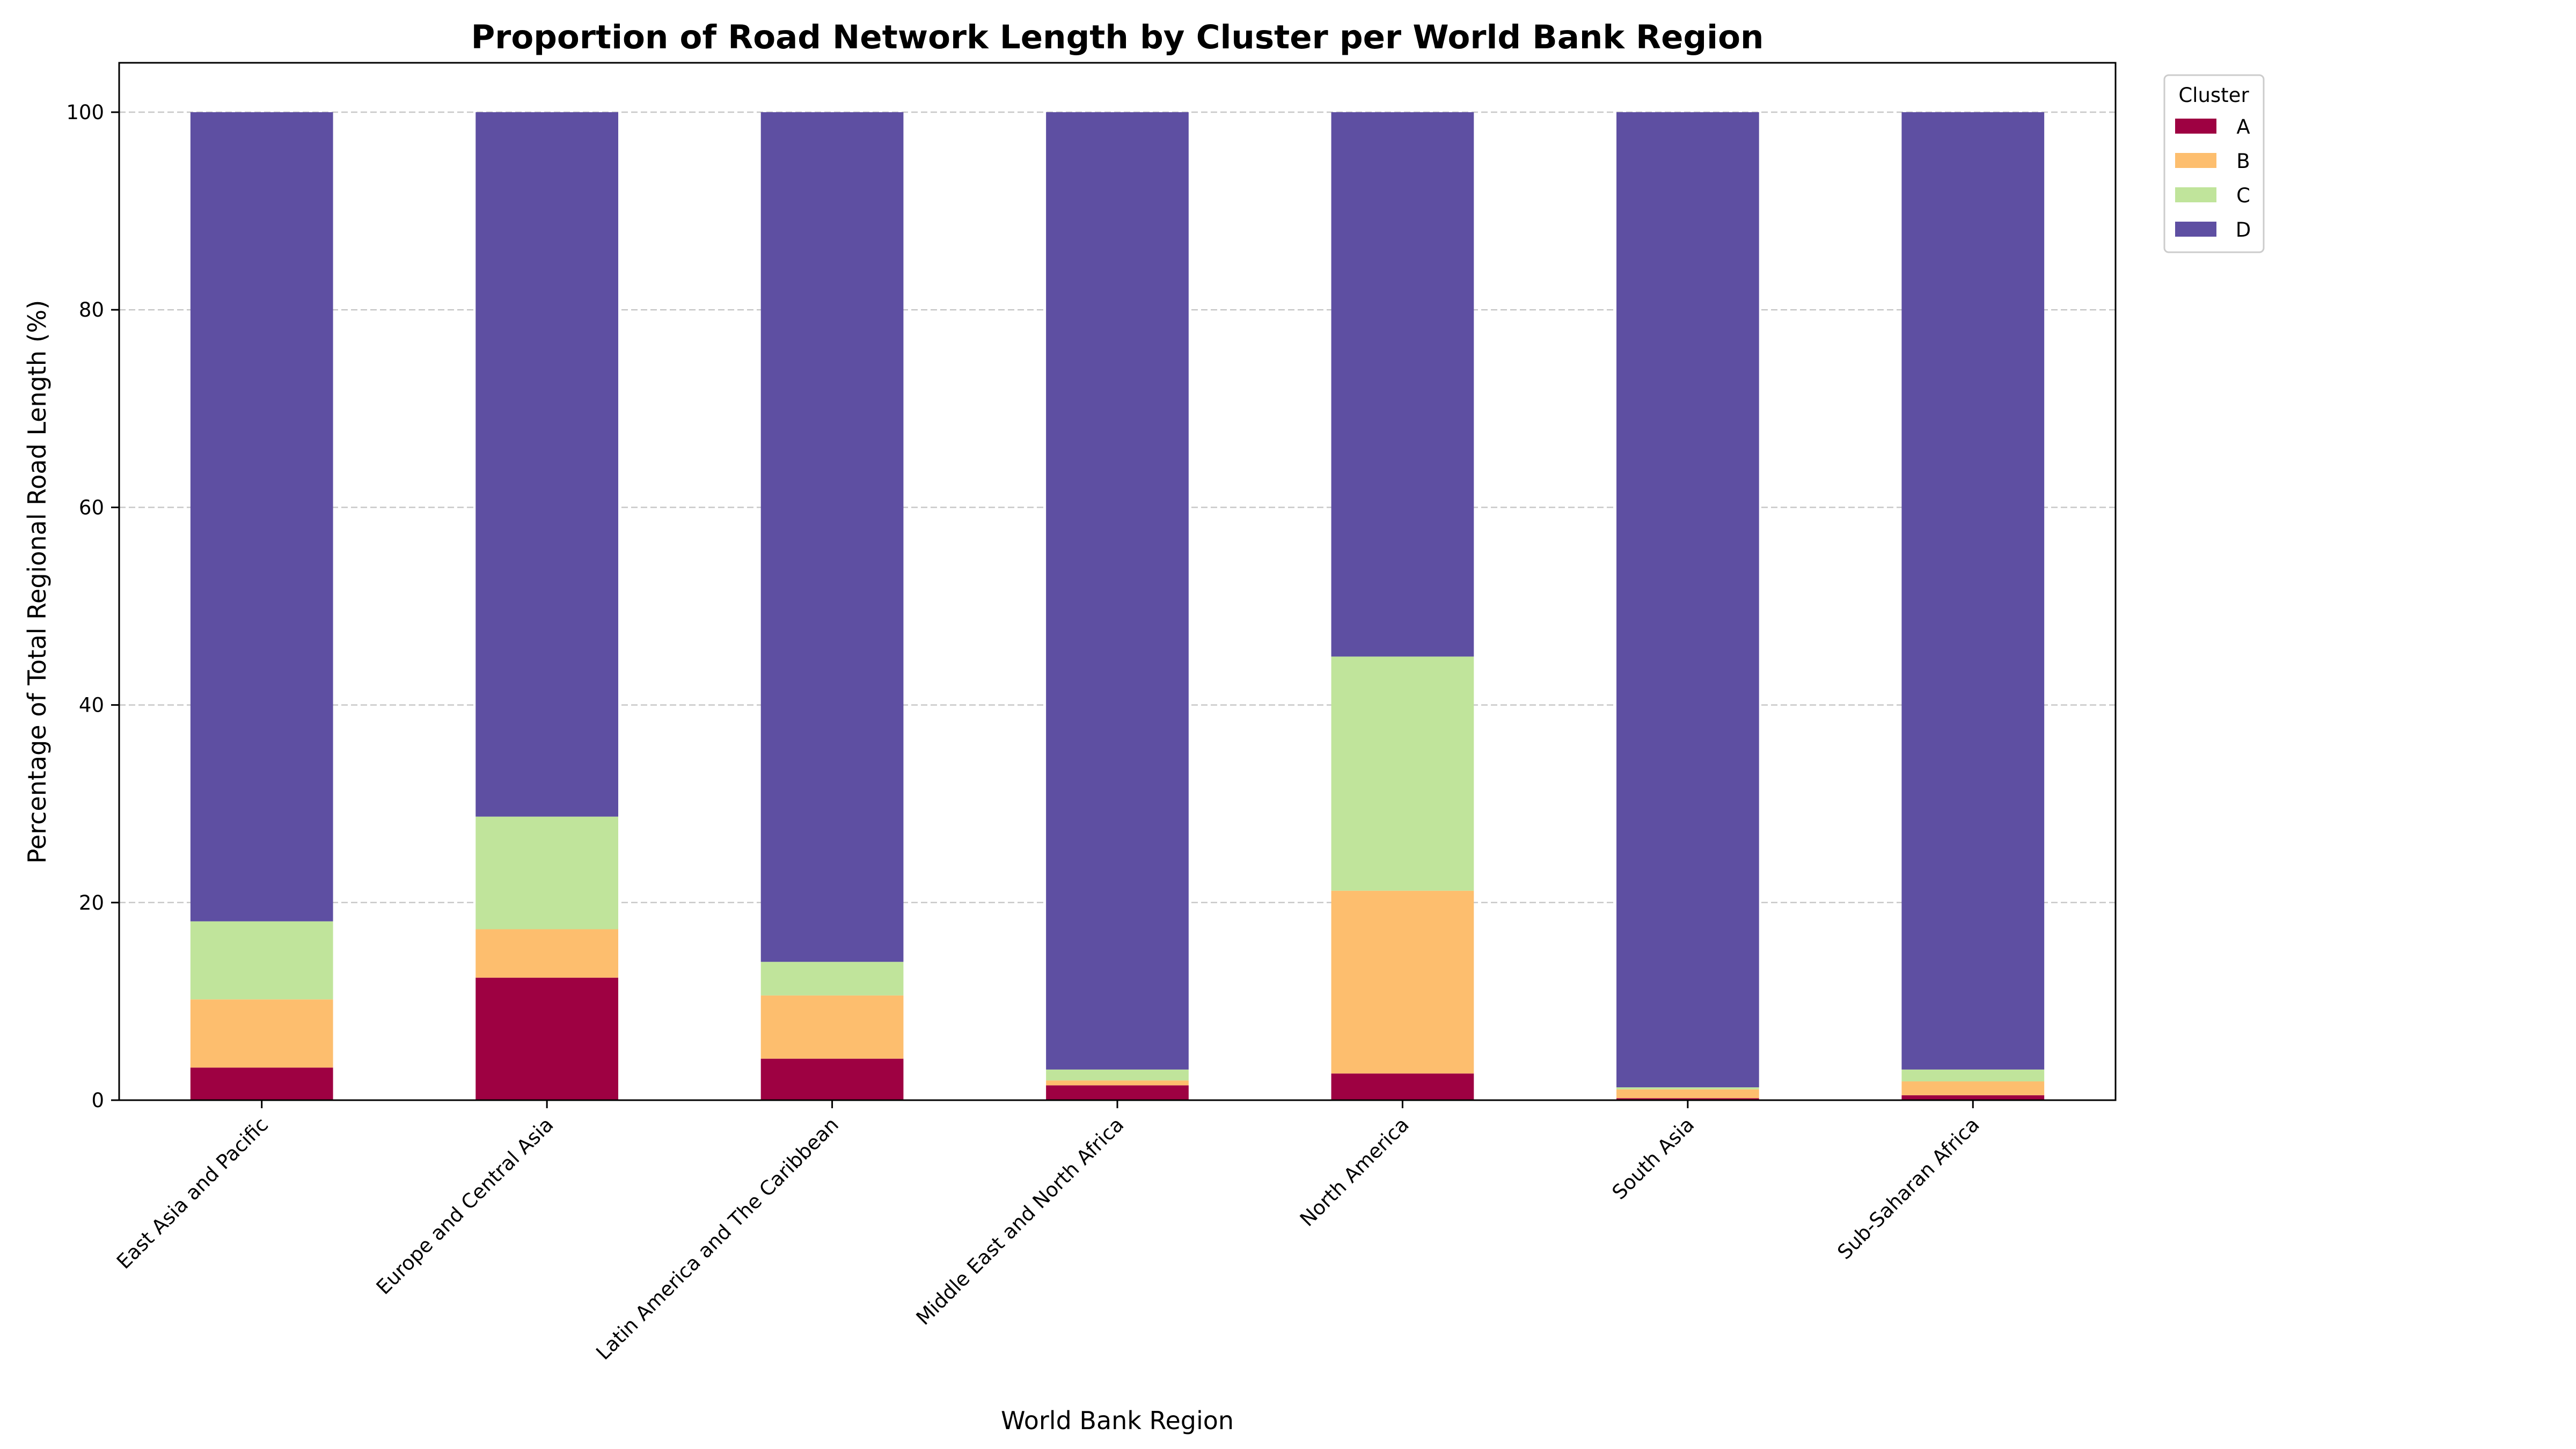 The height and width of the screenshot is (1449, 2576). I want to click on y-tick-label-20: 20, so click(91, 902).